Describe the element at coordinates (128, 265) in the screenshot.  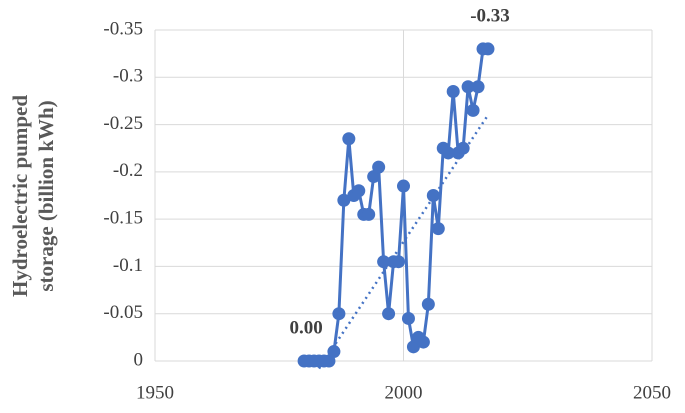
I see `y-tick-label: -0.1` at that location.